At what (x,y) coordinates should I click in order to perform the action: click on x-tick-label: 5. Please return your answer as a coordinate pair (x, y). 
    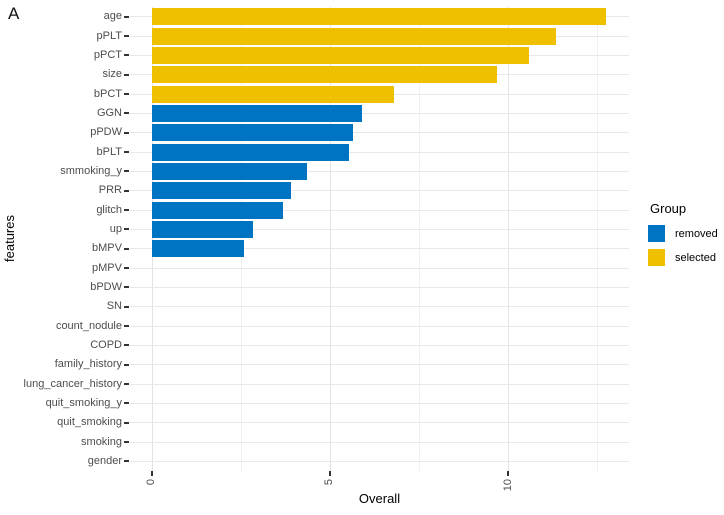
    Looking at the image, I should click on (329, 482).